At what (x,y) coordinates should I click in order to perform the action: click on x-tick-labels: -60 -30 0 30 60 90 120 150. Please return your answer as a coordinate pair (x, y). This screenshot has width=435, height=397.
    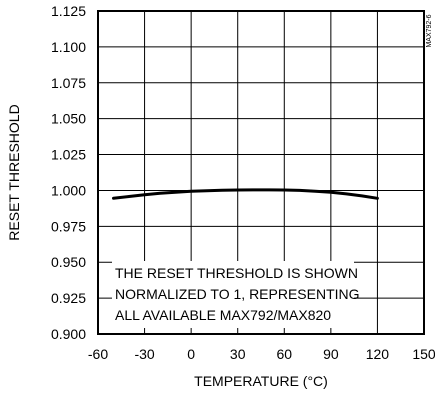
    Looking at the image, I should click on (261, 354).